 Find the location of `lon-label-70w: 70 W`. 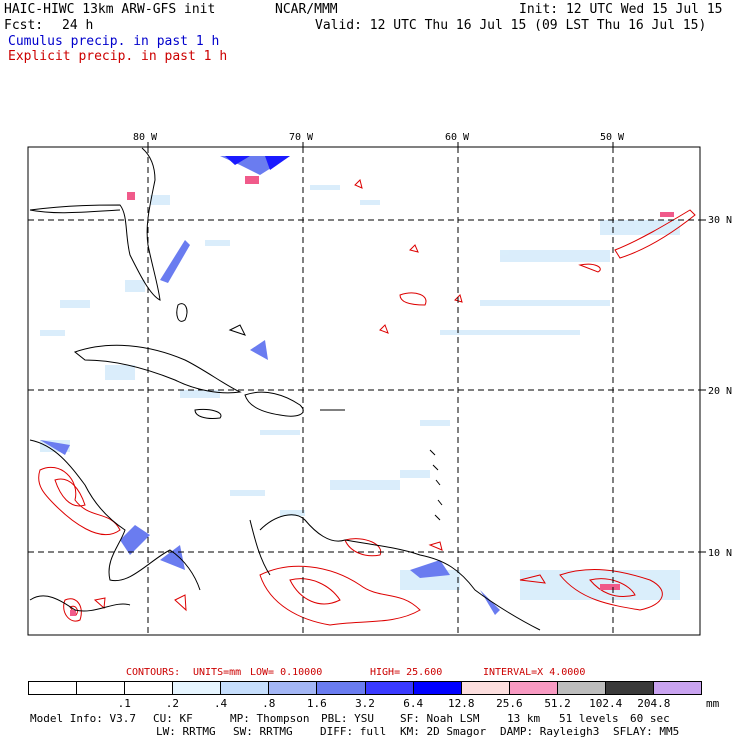

lon-label-70w: 70 W is located at coordinates (301, 137).